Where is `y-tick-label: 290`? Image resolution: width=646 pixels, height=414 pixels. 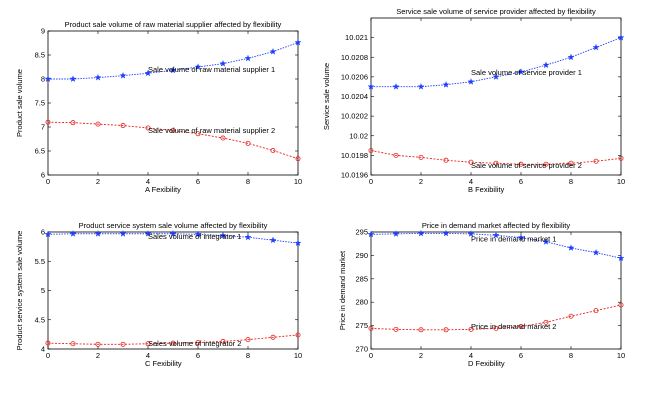 y-tick-label: 290 is located at coordinates (361, 255).